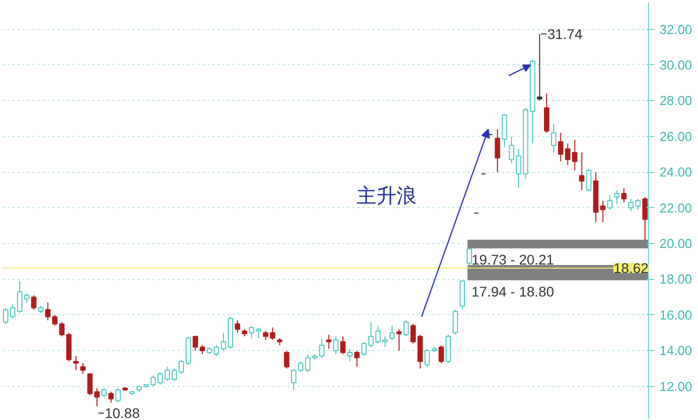 The image size is (698, 420). What do you see at coordinates (676, 172) in the screenshot?
I see `y-tick-label: 24.00` at bounding box center [676, 172].